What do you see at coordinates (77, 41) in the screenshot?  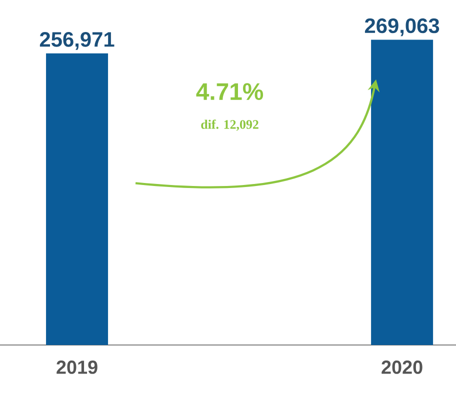 I see `data-label: 256,971` at bounding box center [77, 41].